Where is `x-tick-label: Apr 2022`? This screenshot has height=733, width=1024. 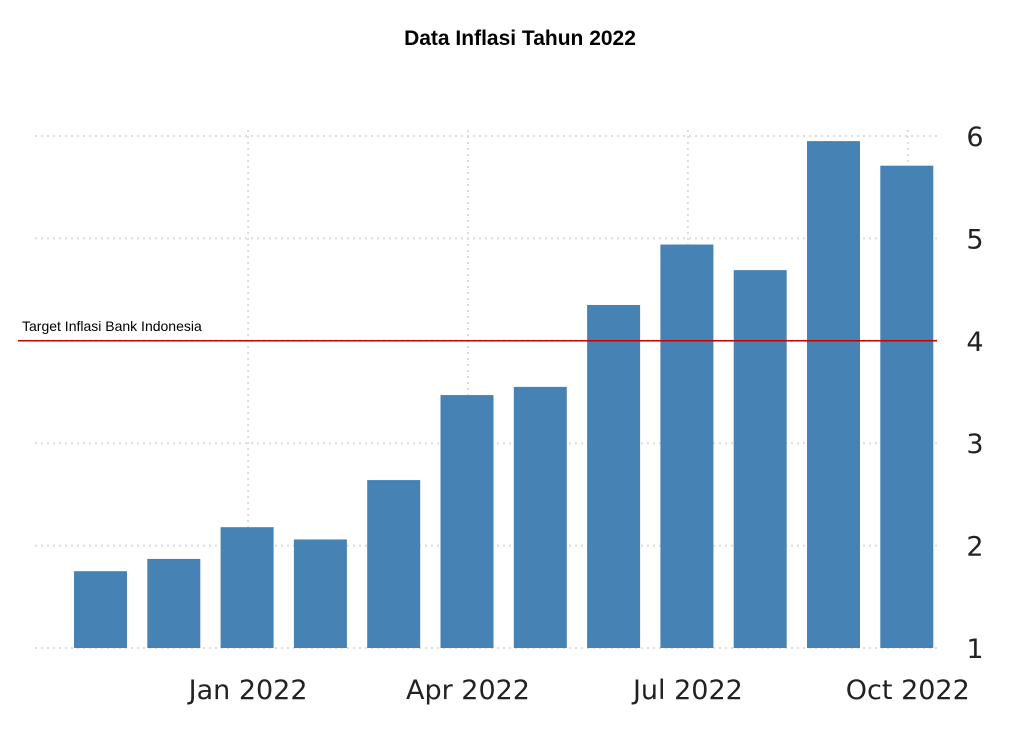 x-tick-label: Apr 2022 is located at coordinates (468, 690).